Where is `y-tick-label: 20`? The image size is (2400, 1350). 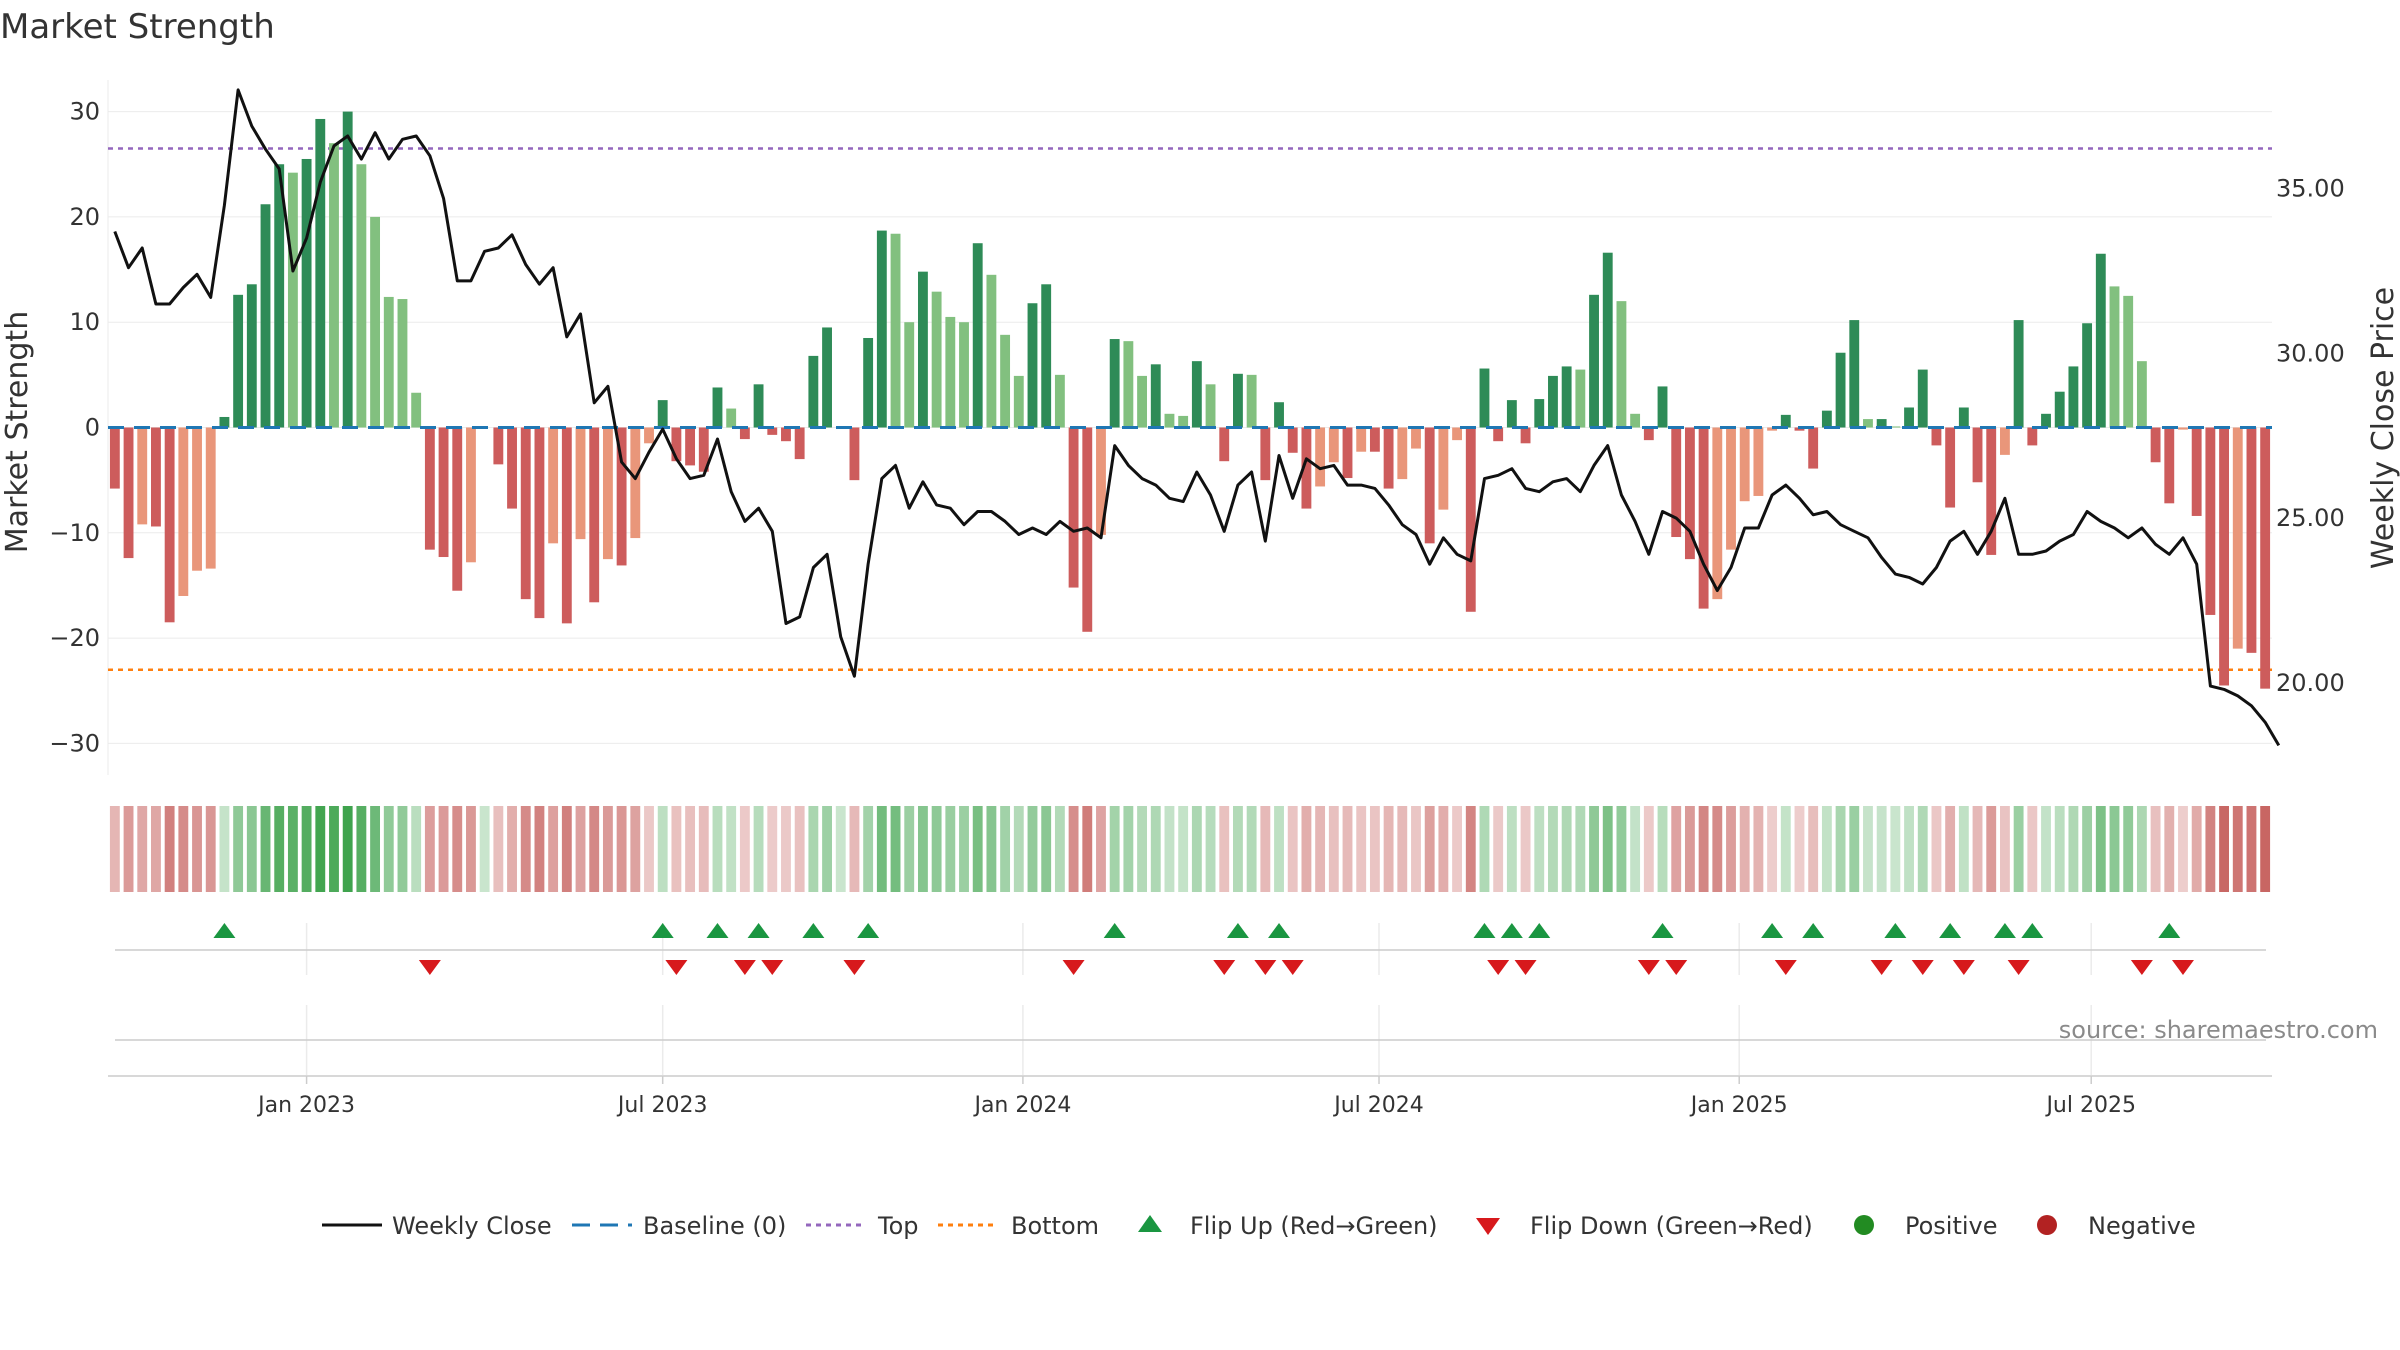 y-tick-label: 20 is located at coordinates (84, 217).